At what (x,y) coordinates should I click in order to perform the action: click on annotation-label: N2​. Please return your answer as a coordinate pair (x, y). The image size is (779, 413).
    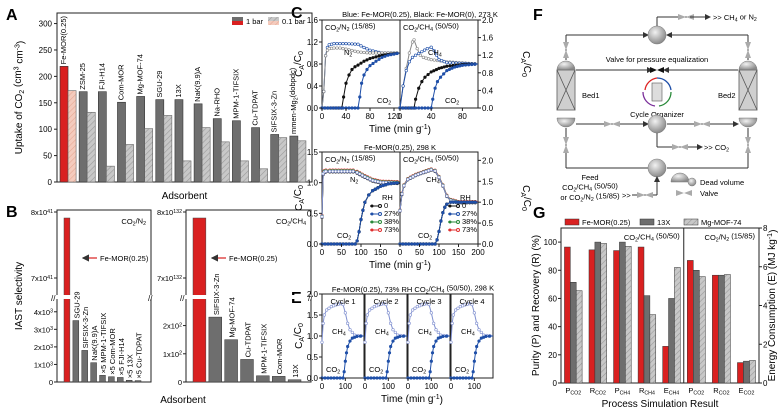
    Looking at the image, I should click on (354, 180).